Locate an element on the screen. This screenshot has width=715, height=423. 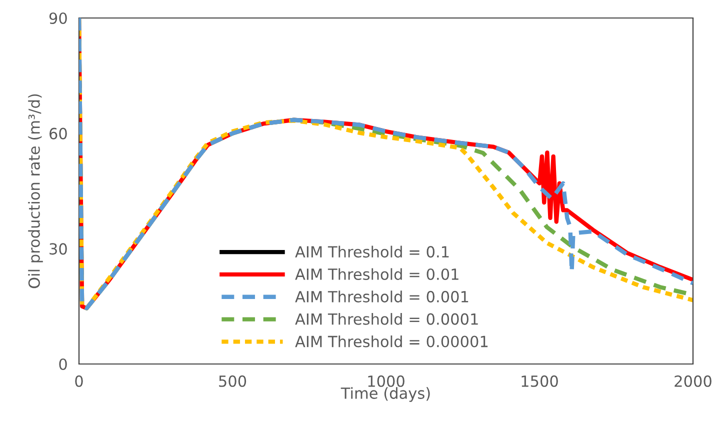
y-tick-label: 0 is located at coordinates (63, 364).